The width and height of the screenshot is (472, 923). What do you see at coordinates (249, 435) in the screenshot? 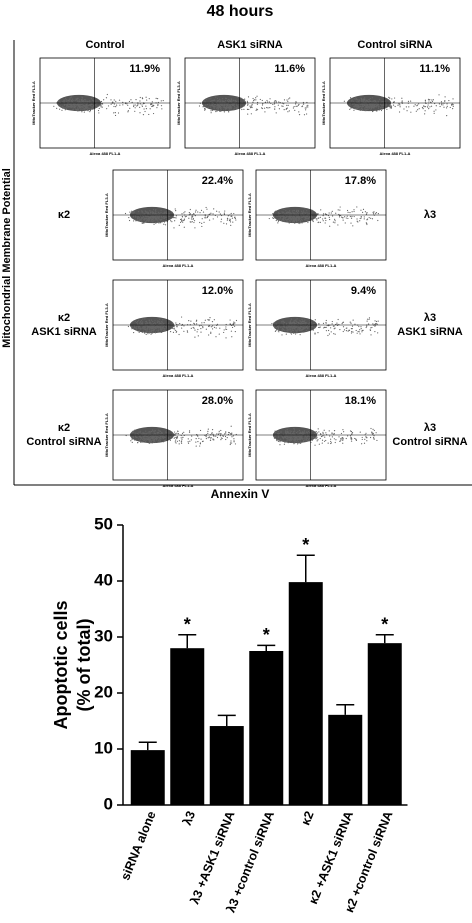
I see `panel-y-label: MitoTracker Red FL3-A` at bounding box center [249, 435].